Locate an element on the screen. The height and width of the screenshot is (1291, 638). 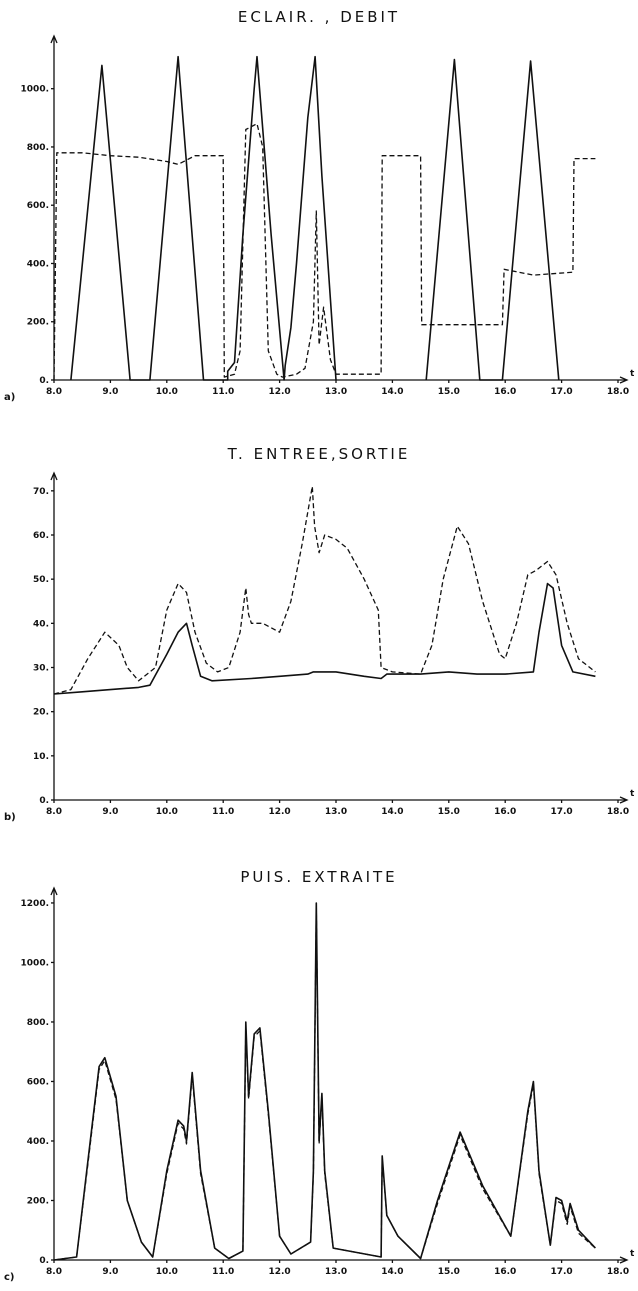
y-tick-label: 50. is located at coordinates (41, 580).